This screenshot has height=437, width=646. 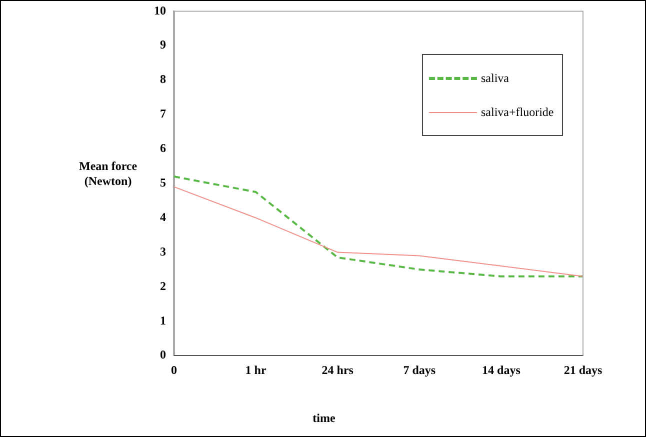 What do you see at coordinates (495, 78) in the screenshot?
I see `legend-label: saliva` at bounding box center [495, 78].